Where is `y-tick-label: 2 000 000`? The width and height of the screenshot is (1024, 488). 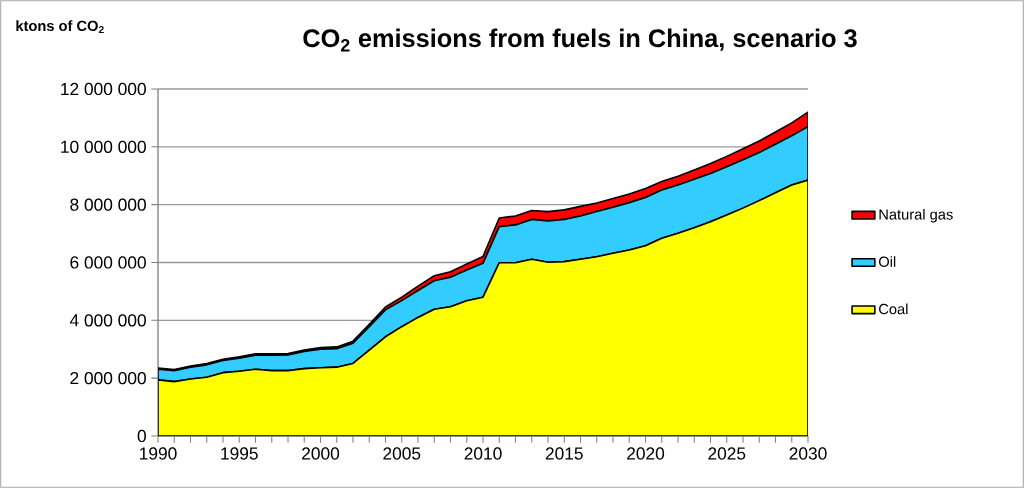 y-tick-label: 2 000 000 is located at coordinates (108, 378).